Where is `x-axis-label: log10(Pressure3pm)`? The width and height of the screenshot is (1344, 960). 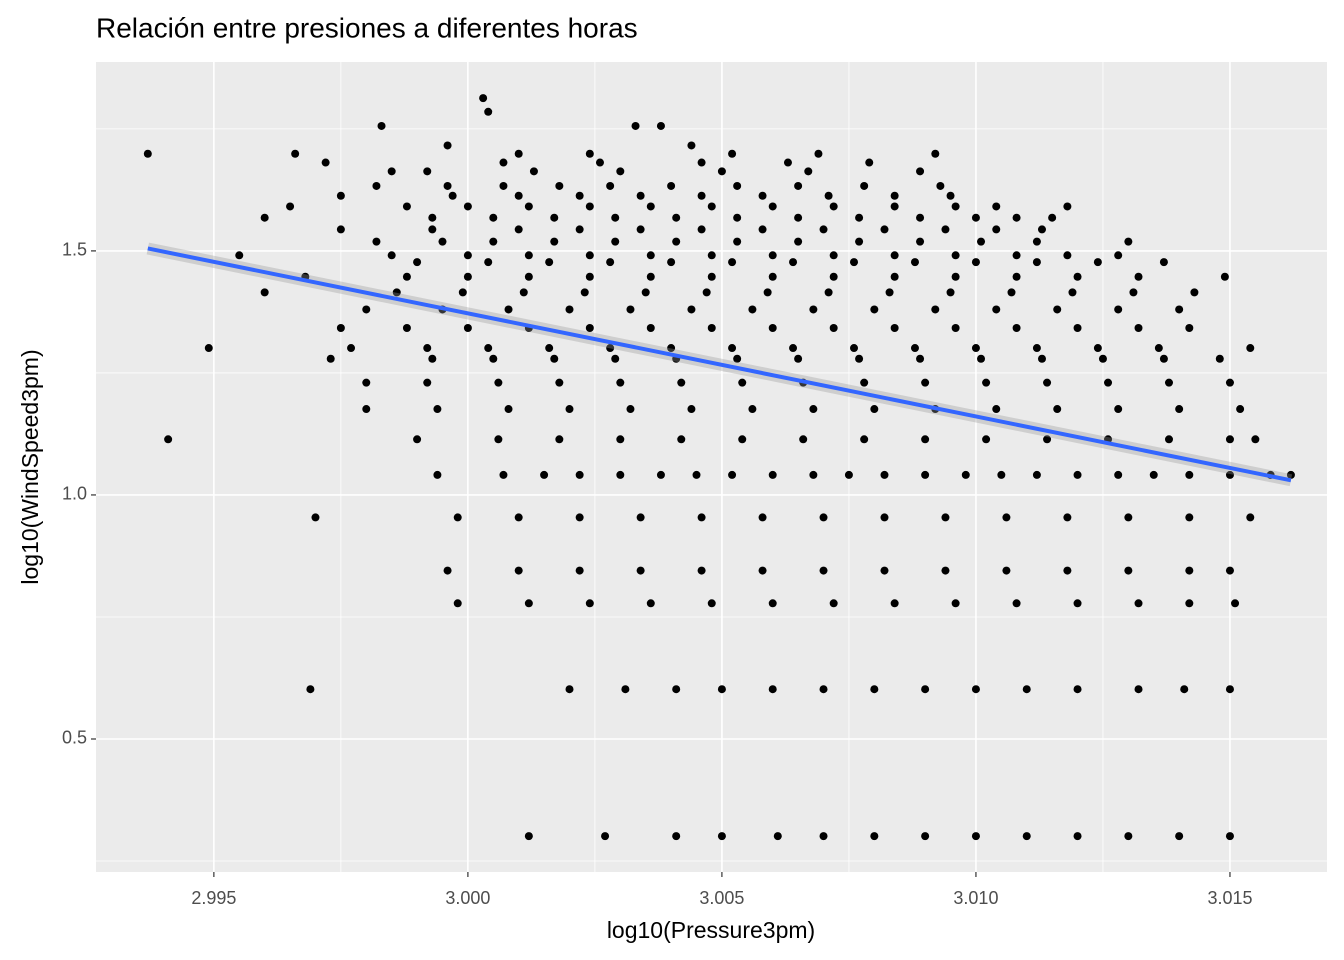 x-axis-label: log10(Pressure3pm) is located at coordinates (711, 930).